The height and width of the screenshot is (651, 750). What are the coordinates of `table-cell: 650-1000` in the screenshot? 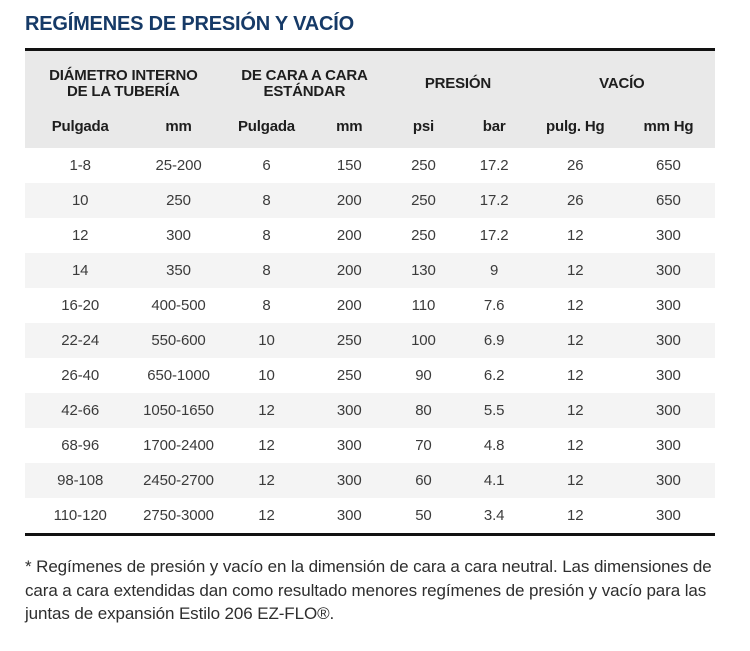 It's located at (178, 375).